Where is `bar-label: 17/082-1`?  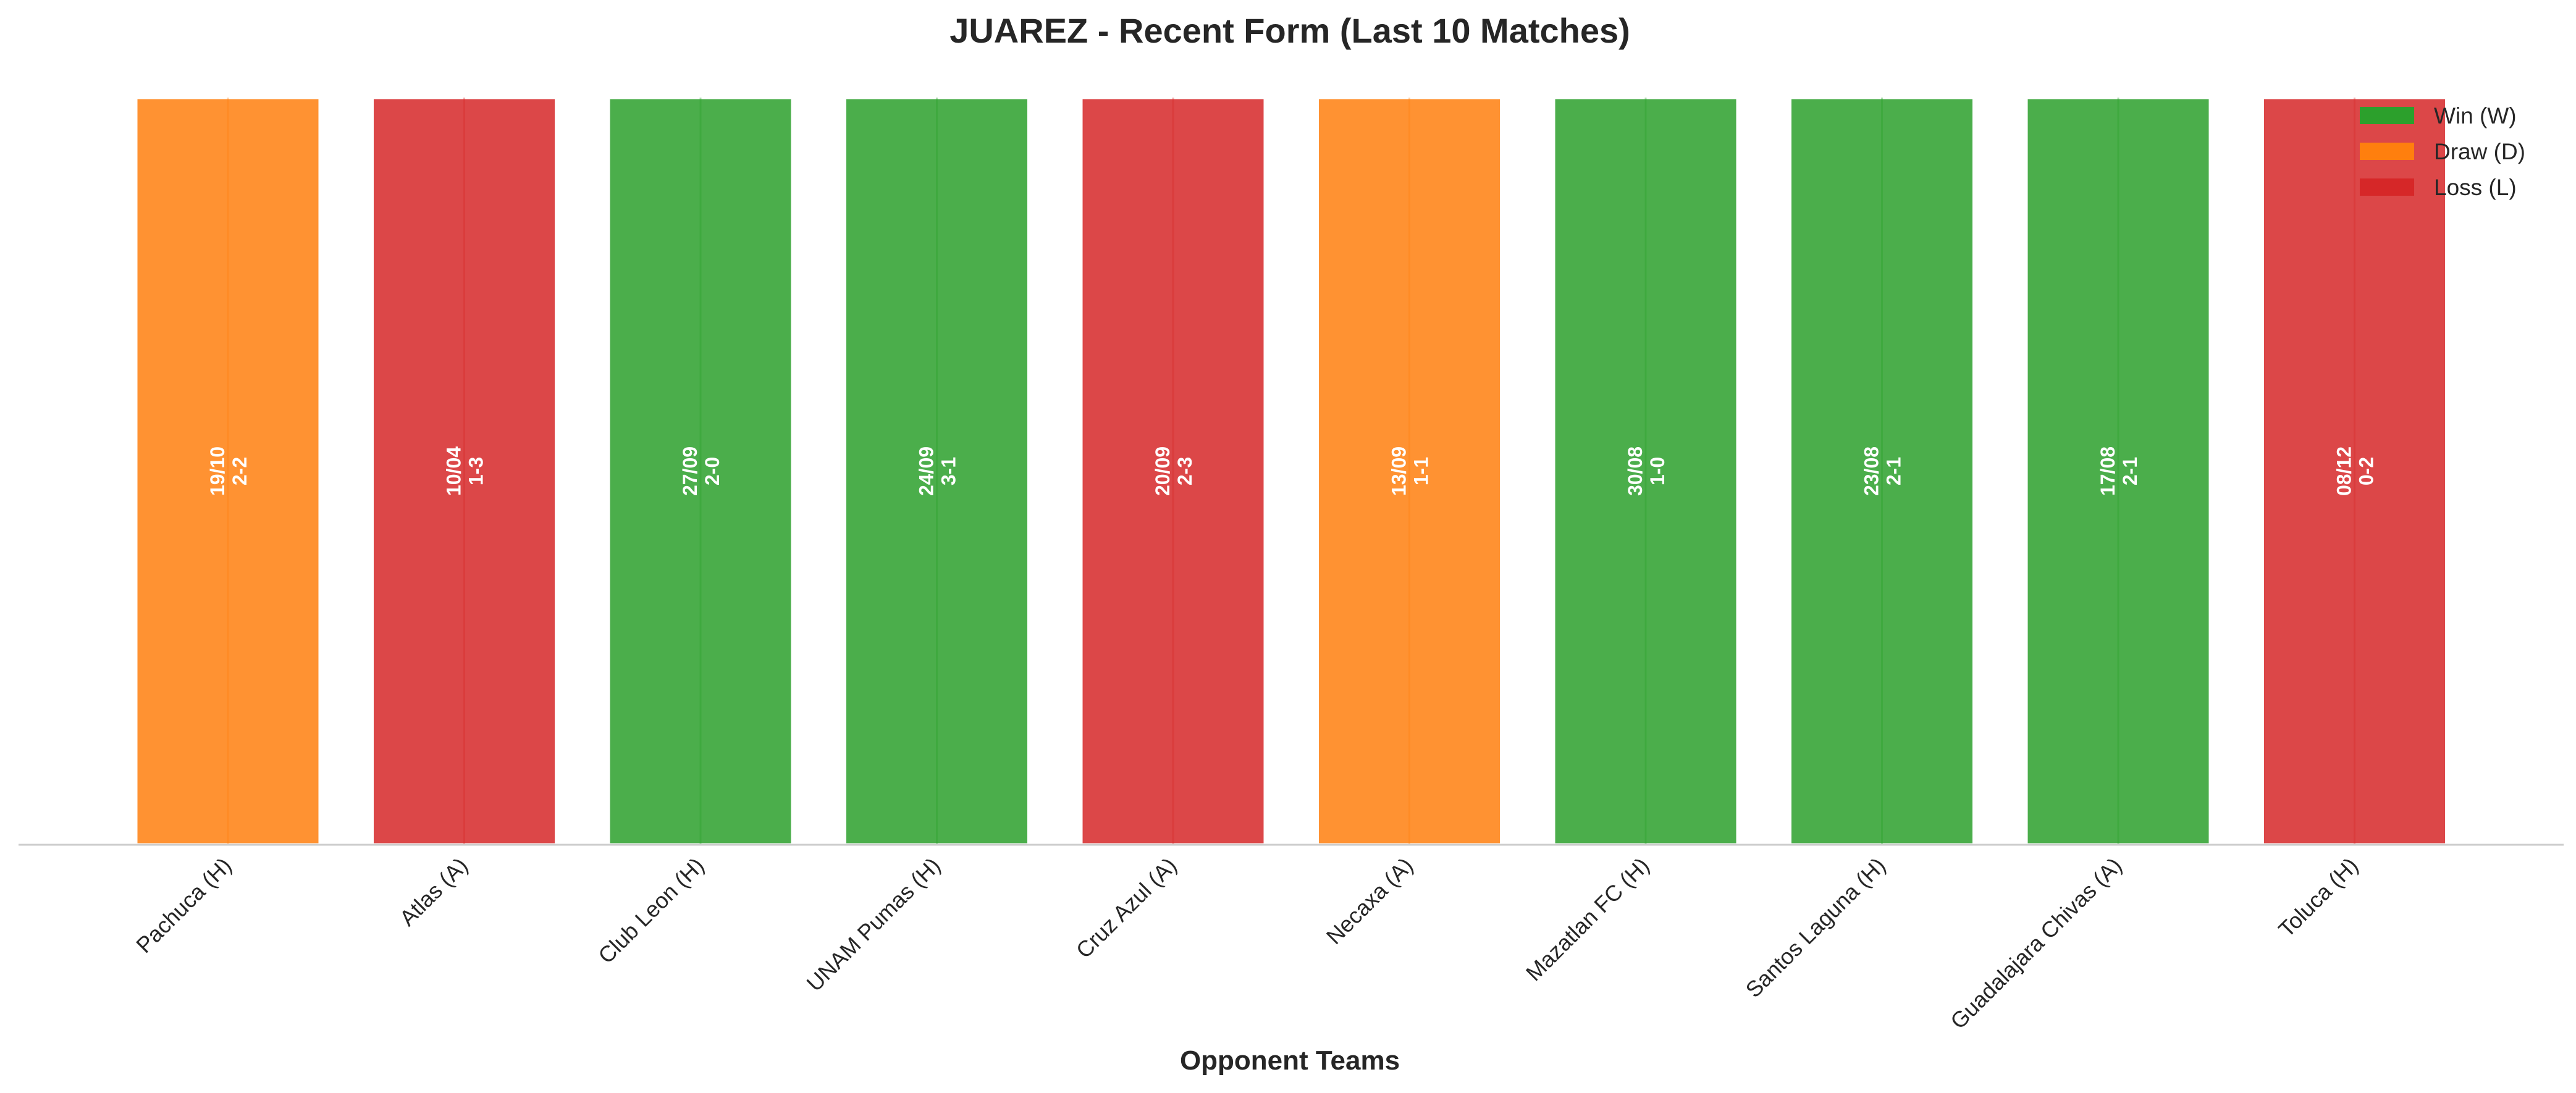 bar-label: 17/082-1 is located at coordinates (2119, 471).